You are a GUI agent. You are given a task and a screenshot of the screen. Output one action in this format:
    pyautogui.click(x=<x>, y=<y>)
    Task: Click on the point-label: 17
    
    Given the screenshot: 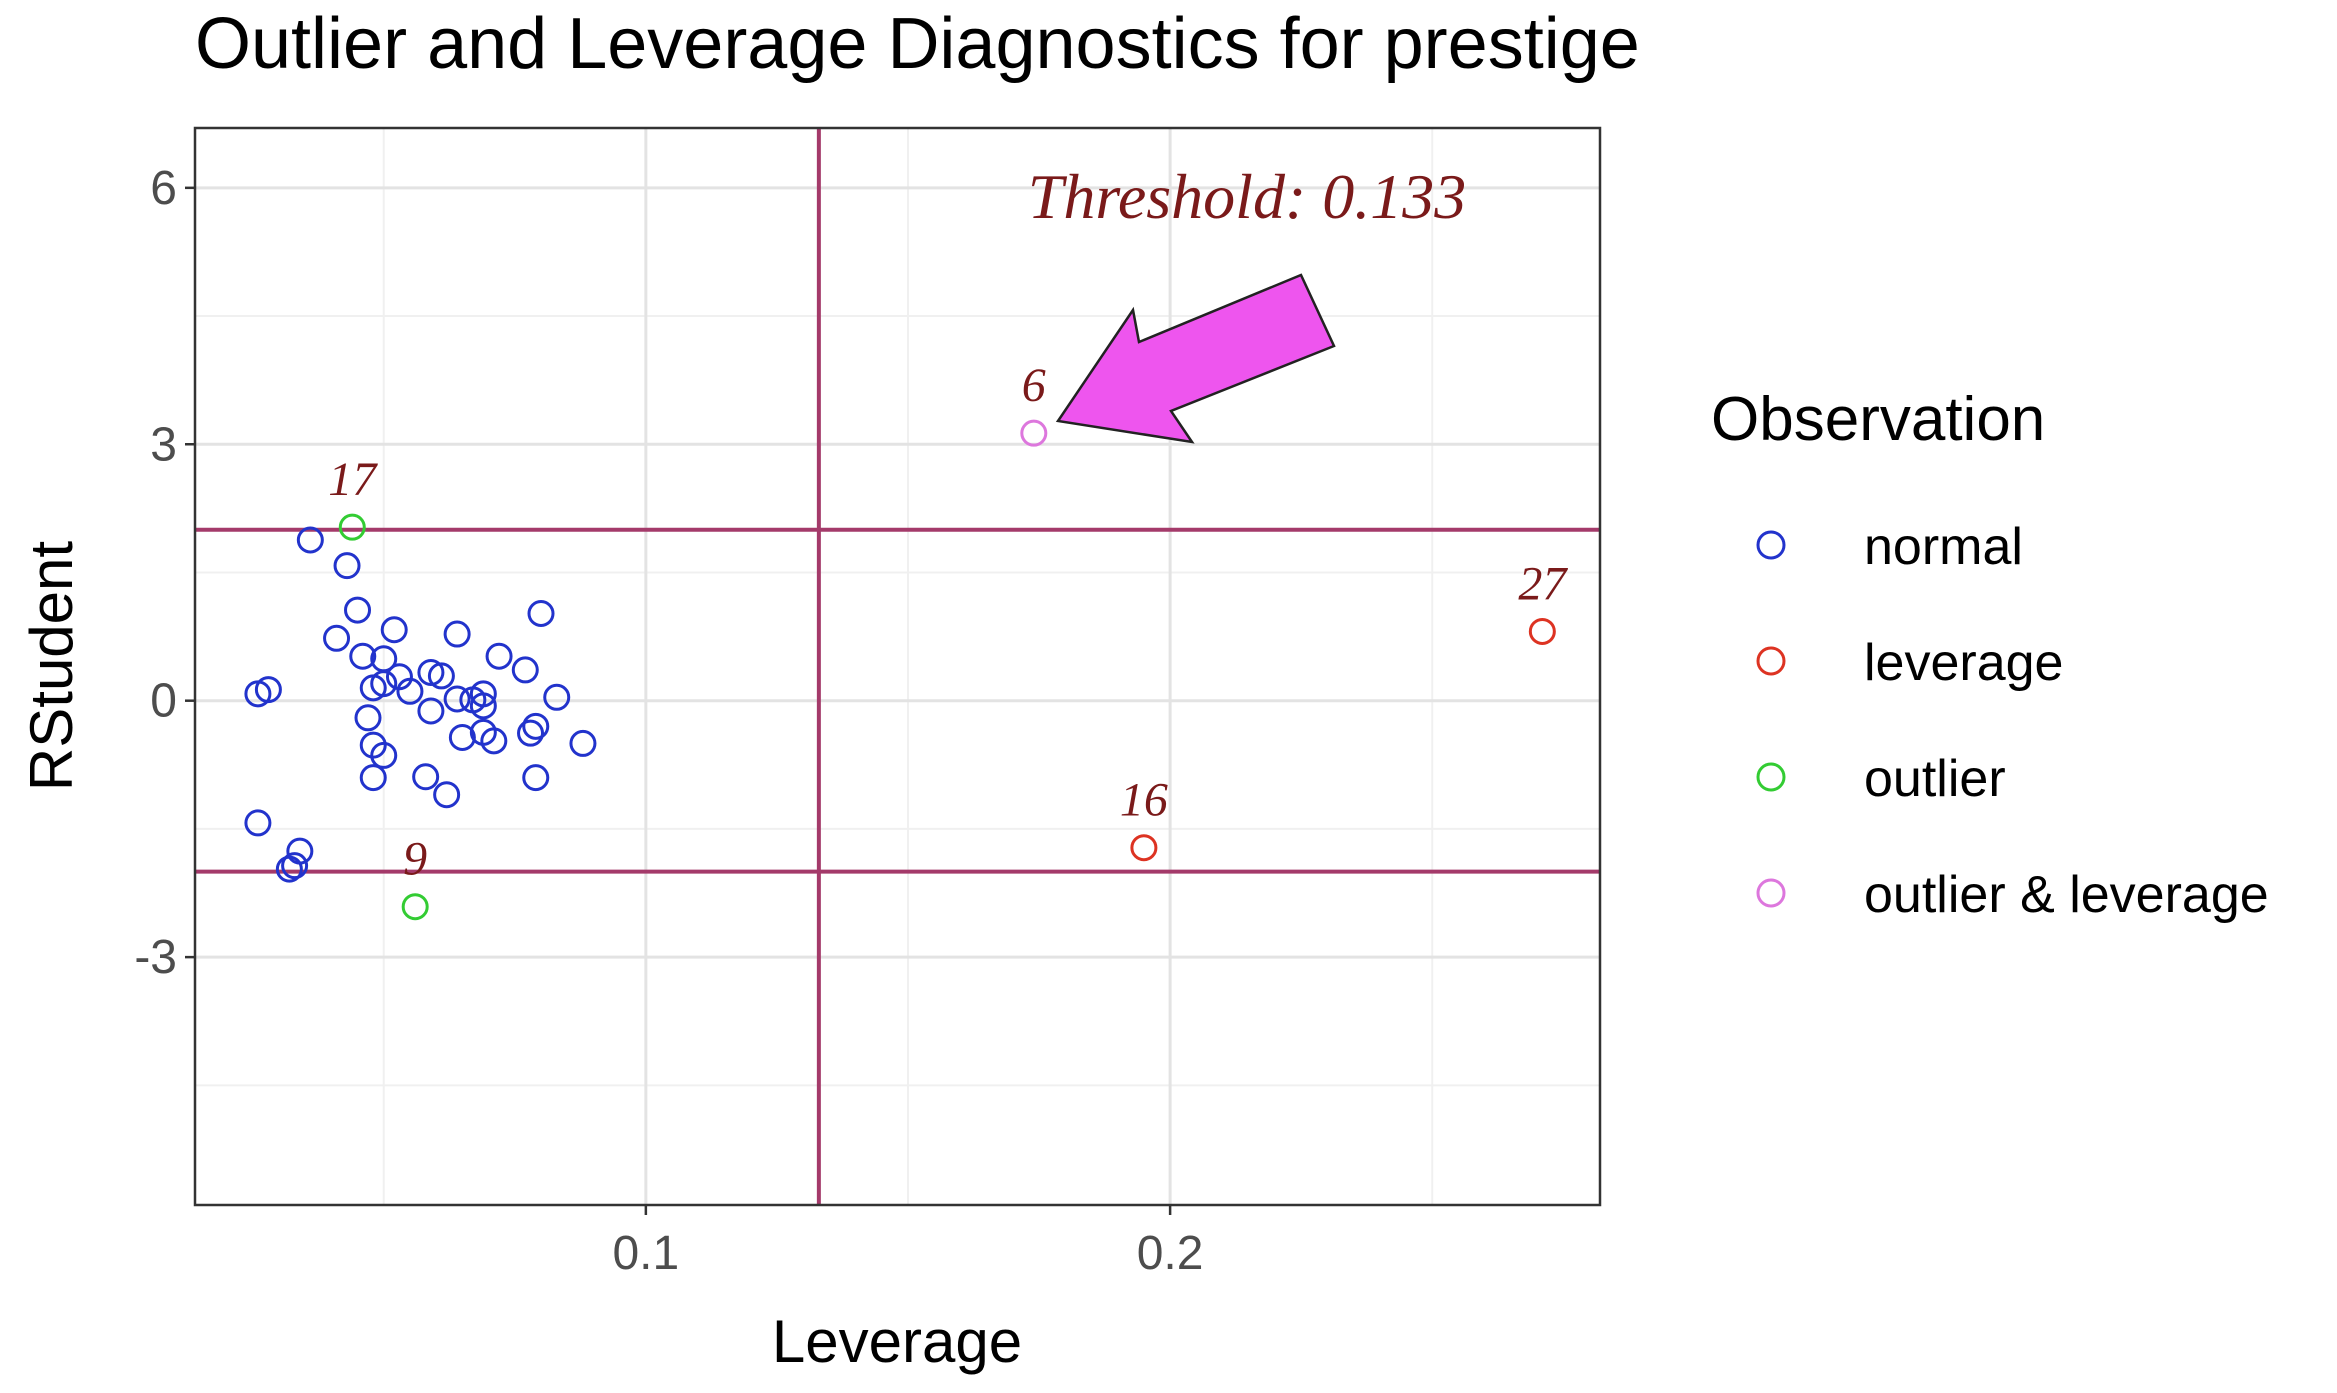 What is the action you would take?
    pyautogui.click(x=353, y=479)
    